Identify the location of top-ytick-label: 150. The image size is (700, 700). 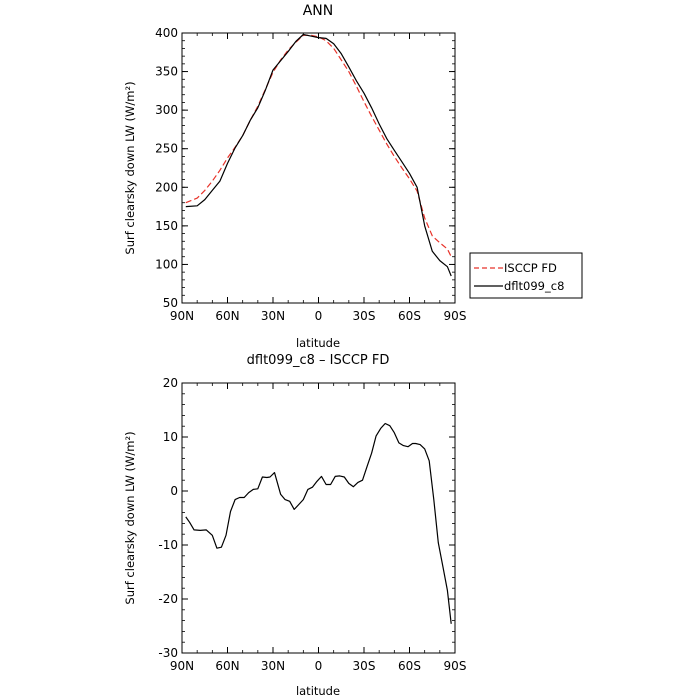
(166, 226).